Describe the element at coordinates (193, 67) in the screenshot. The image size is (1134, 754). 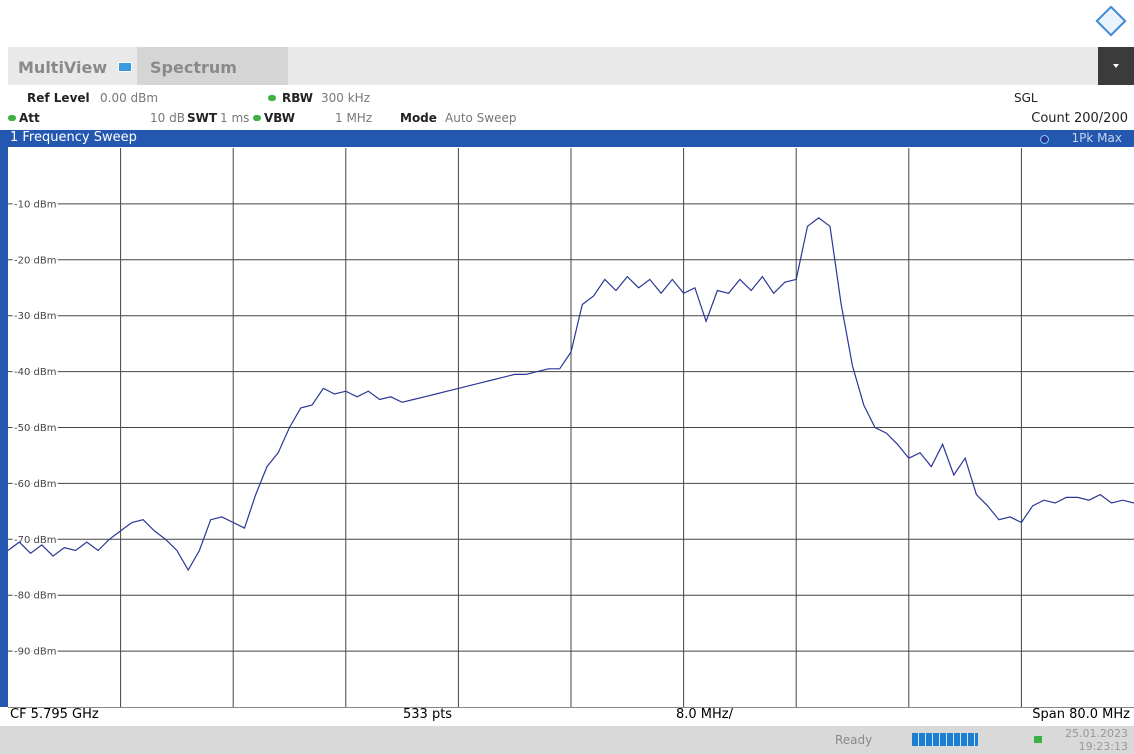
I see `tab-label: Spectrum` at that location.